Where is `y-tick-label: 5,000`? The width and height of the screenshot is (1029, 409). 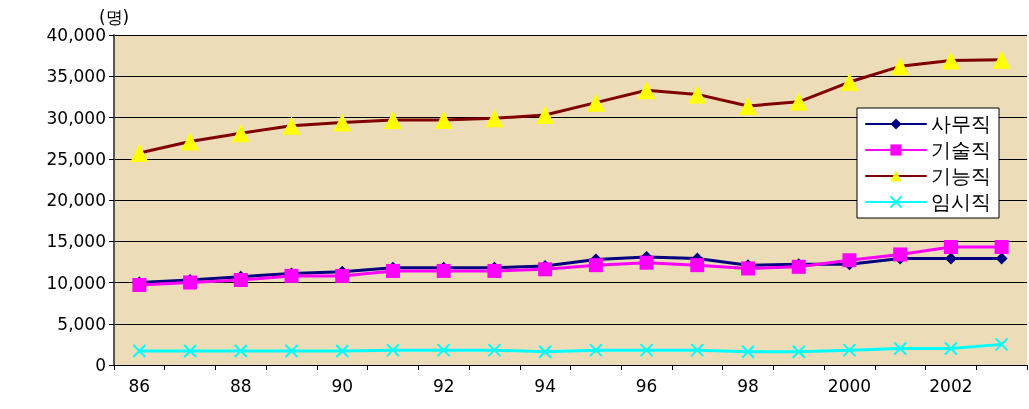 y-tick-label: 5,000 is located at coordinates (81, 323).